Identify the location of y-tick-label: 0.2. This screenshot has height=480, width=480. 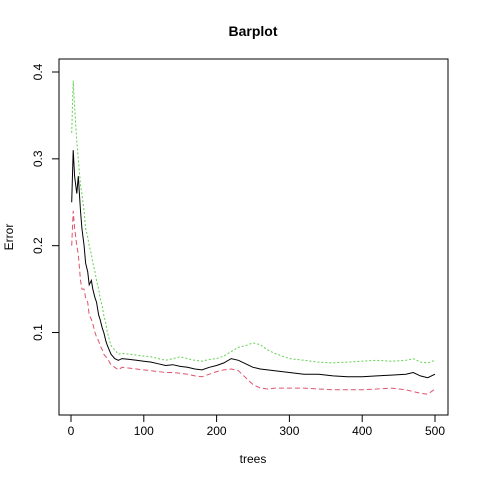
(38, 245).